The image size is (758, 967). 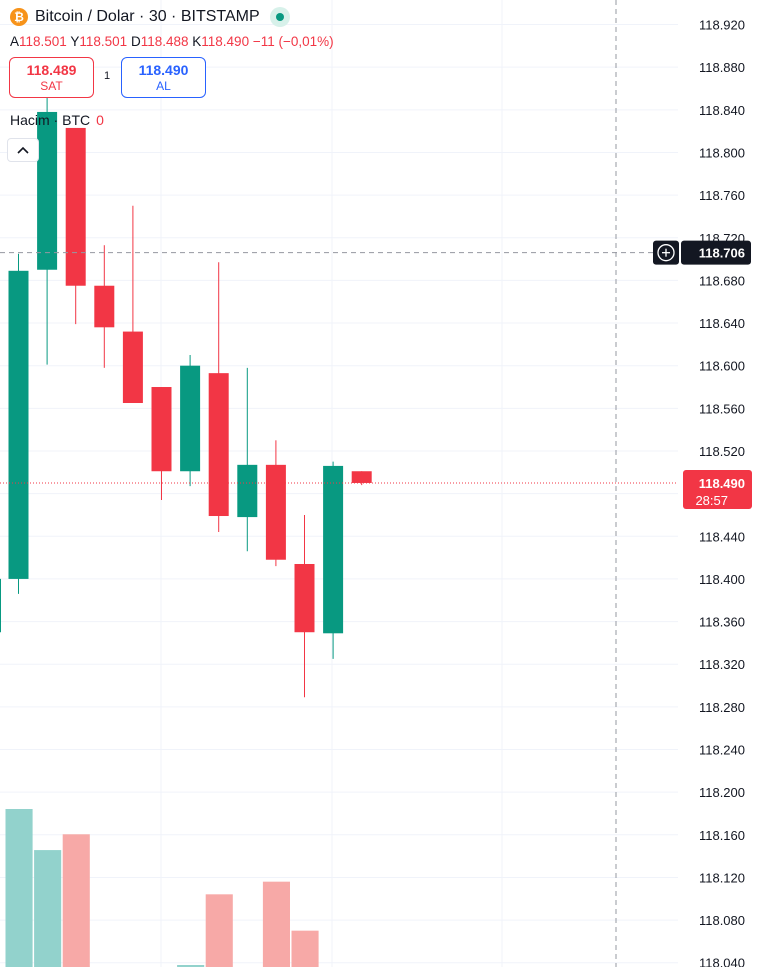 I want to click on close-label: K, so click(x=197, y=41).